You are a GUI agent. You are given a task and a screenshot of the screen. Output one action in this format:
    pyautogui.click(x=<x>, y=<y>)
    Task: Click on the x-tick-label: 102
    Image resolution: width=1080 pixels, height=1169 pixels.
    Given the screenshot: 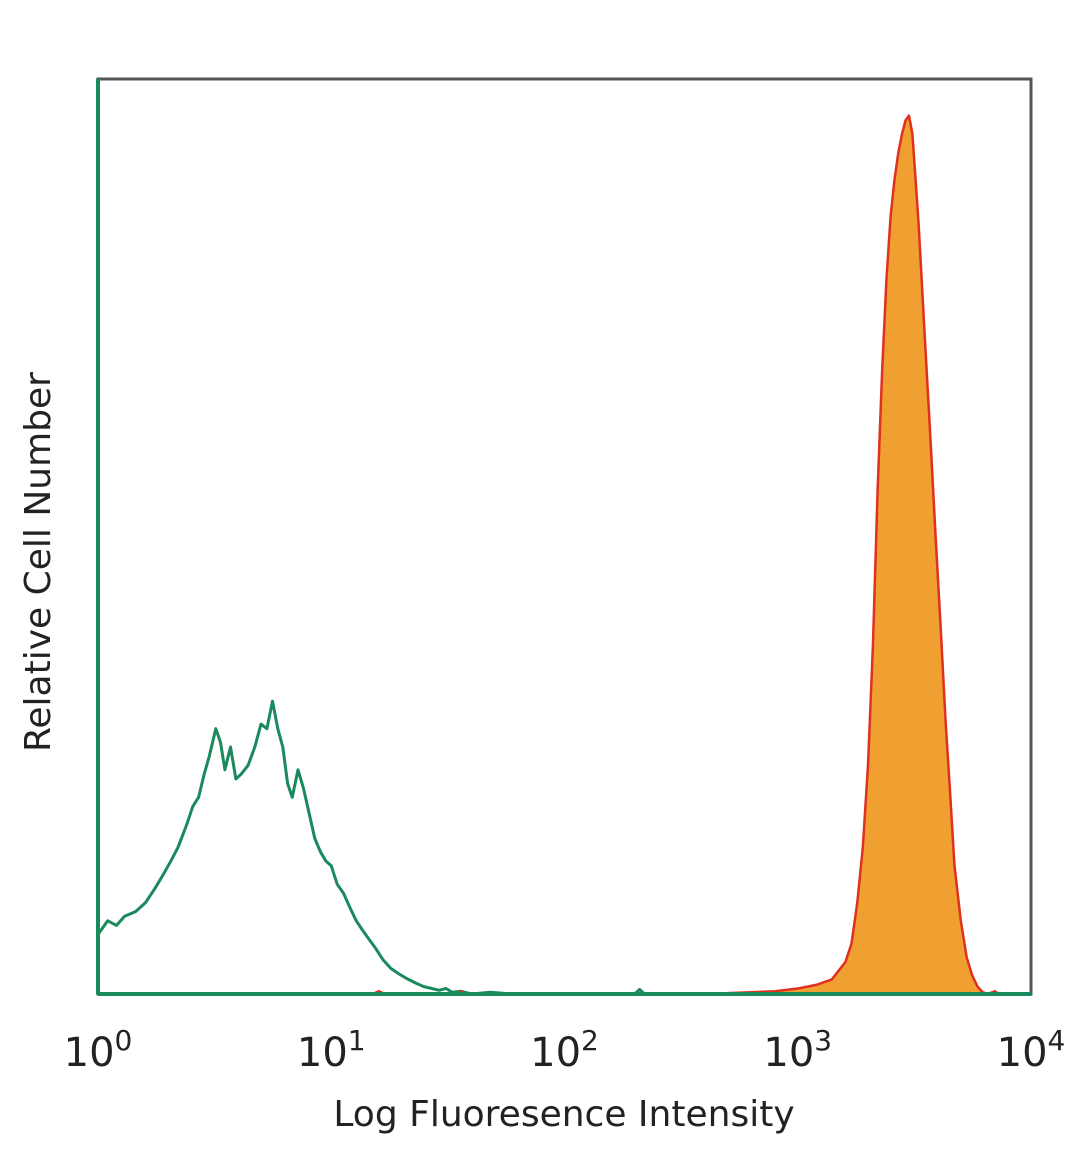 What is the action you would take?
    pyautogui.click(x=564, y=1050)
    